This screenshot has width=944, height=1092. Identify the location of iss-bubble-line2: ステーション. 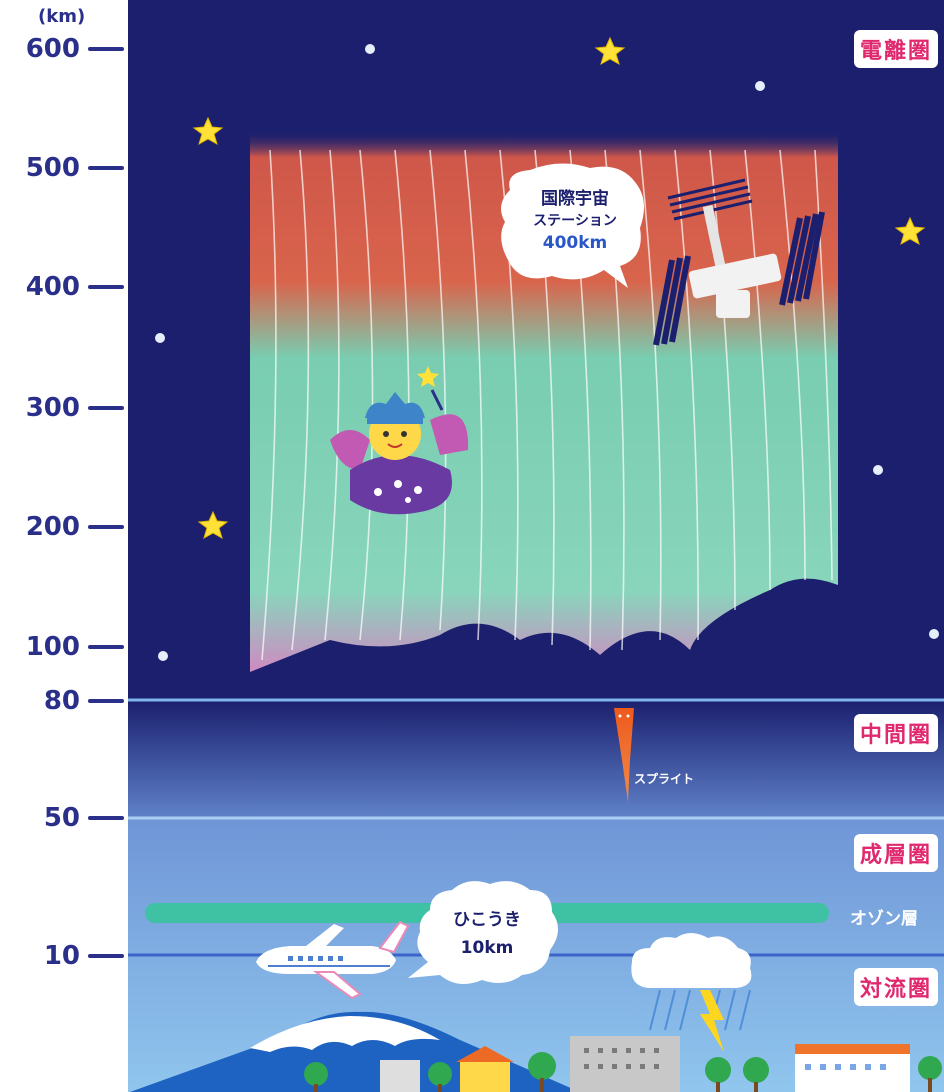
(575, 221).